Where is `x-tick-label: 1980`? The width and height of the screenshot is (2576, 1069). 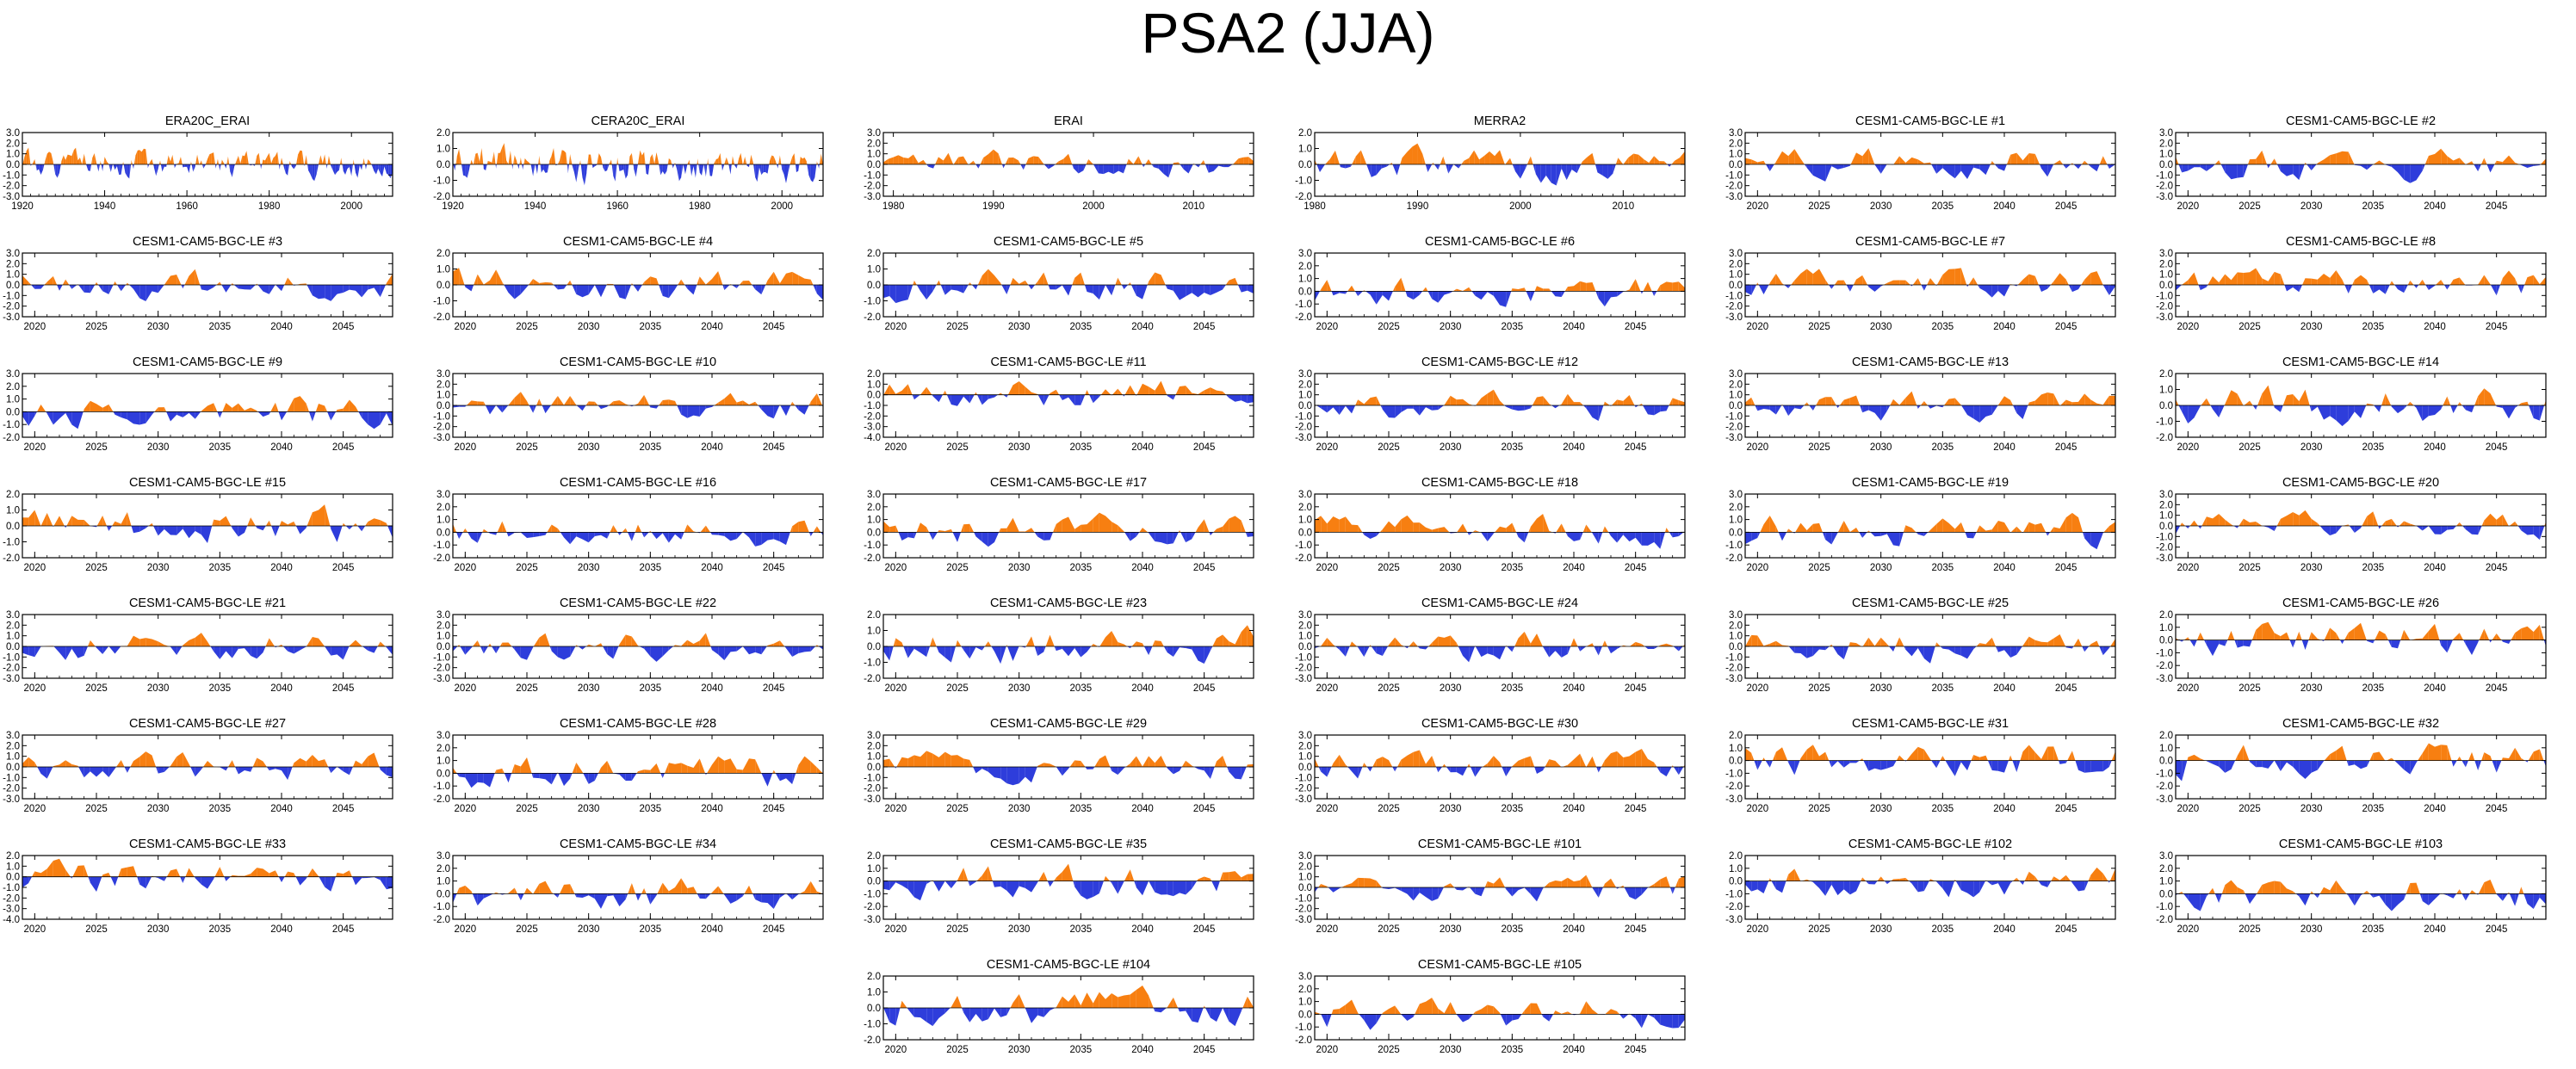
x-tick-label: 1980 is located at coordinates (1315, 207).